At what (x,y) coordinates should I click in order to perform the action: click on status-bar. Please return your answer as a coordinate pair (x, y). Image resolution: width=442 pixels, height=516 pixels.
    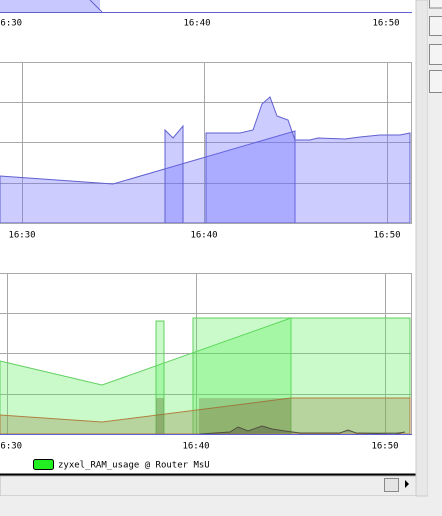
    Looking at the image, I should click on (221, 506).